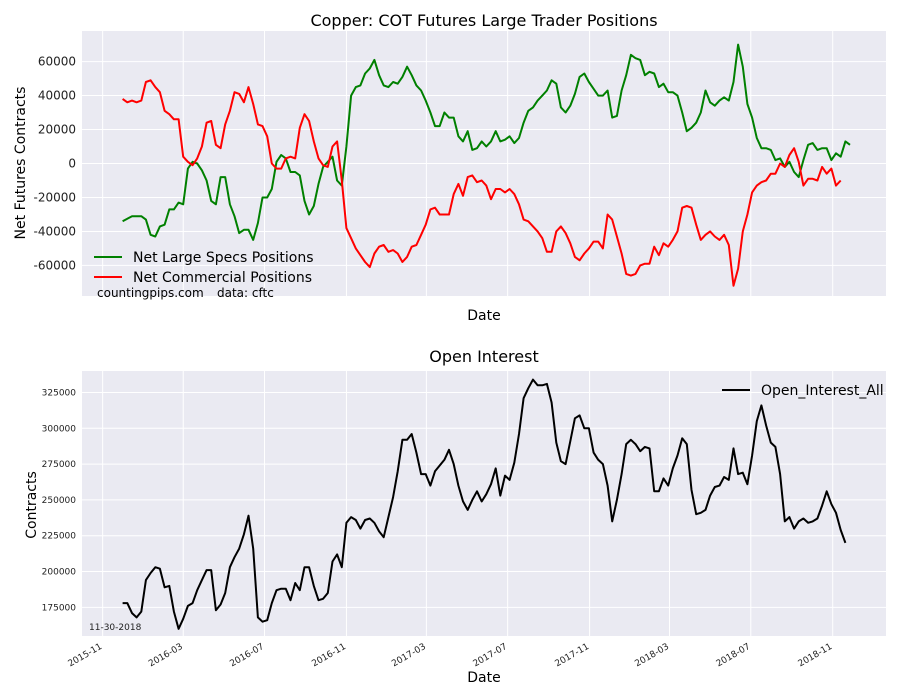 Image resolution: width=900 pixels, height=700 pixels. Describe the element at coordinates (223, 258) in the screenshot. I see `legend-label-large-specs: Net Large Specs Positions` at that location.